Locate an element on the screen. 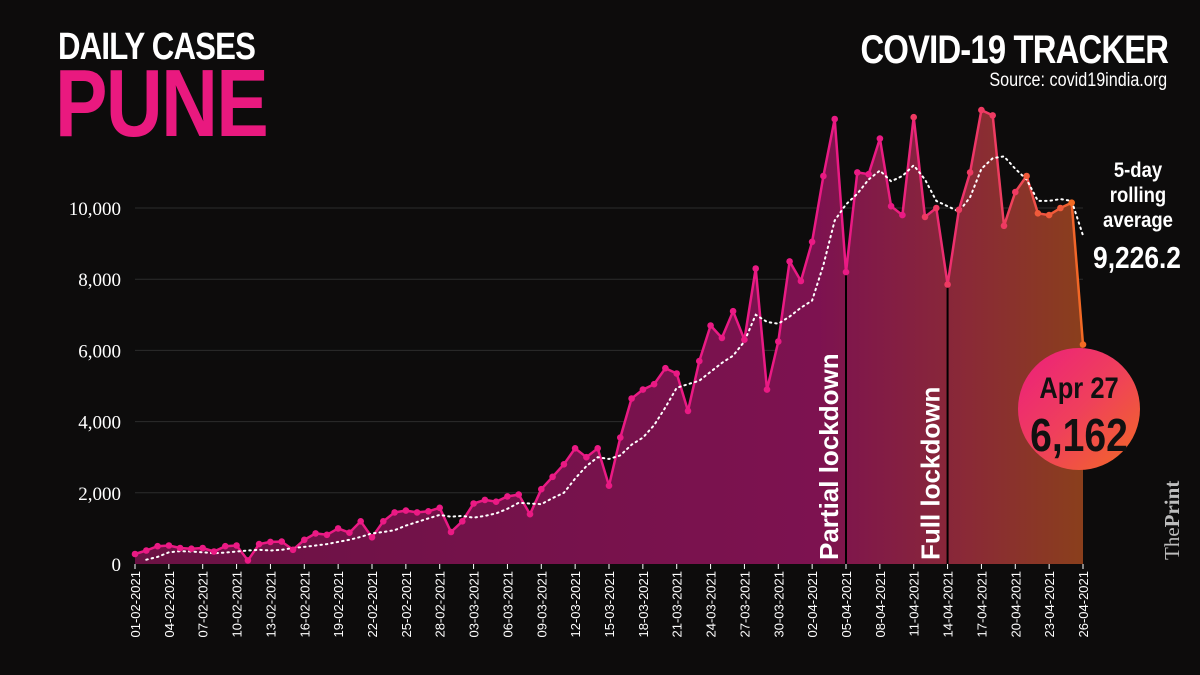  lockdown-label: Full lockdown is located at coordinates (931, 473).